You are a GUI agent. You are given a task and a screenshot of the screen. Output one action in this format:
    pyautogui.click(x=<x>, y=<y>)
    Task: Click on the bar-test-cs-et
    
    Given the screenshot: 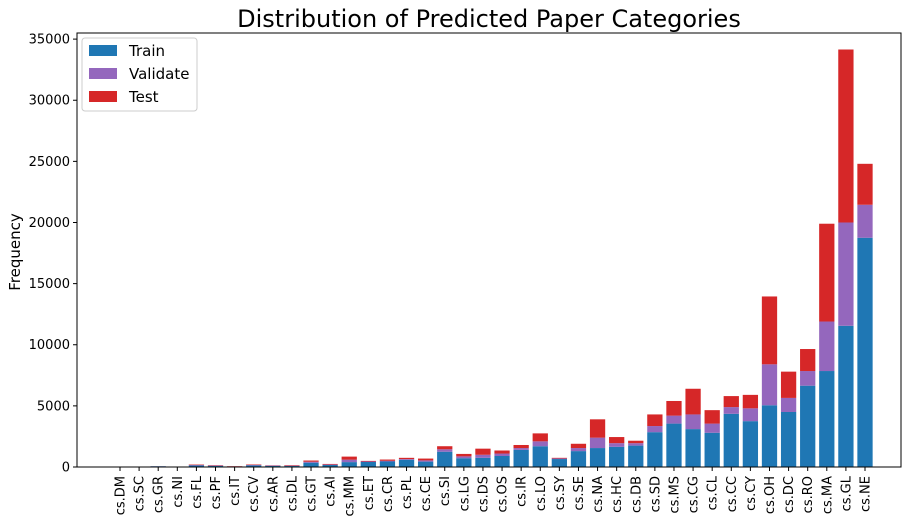 What is the action you would take?
    pyautogui.click(x=368, y=461)
    